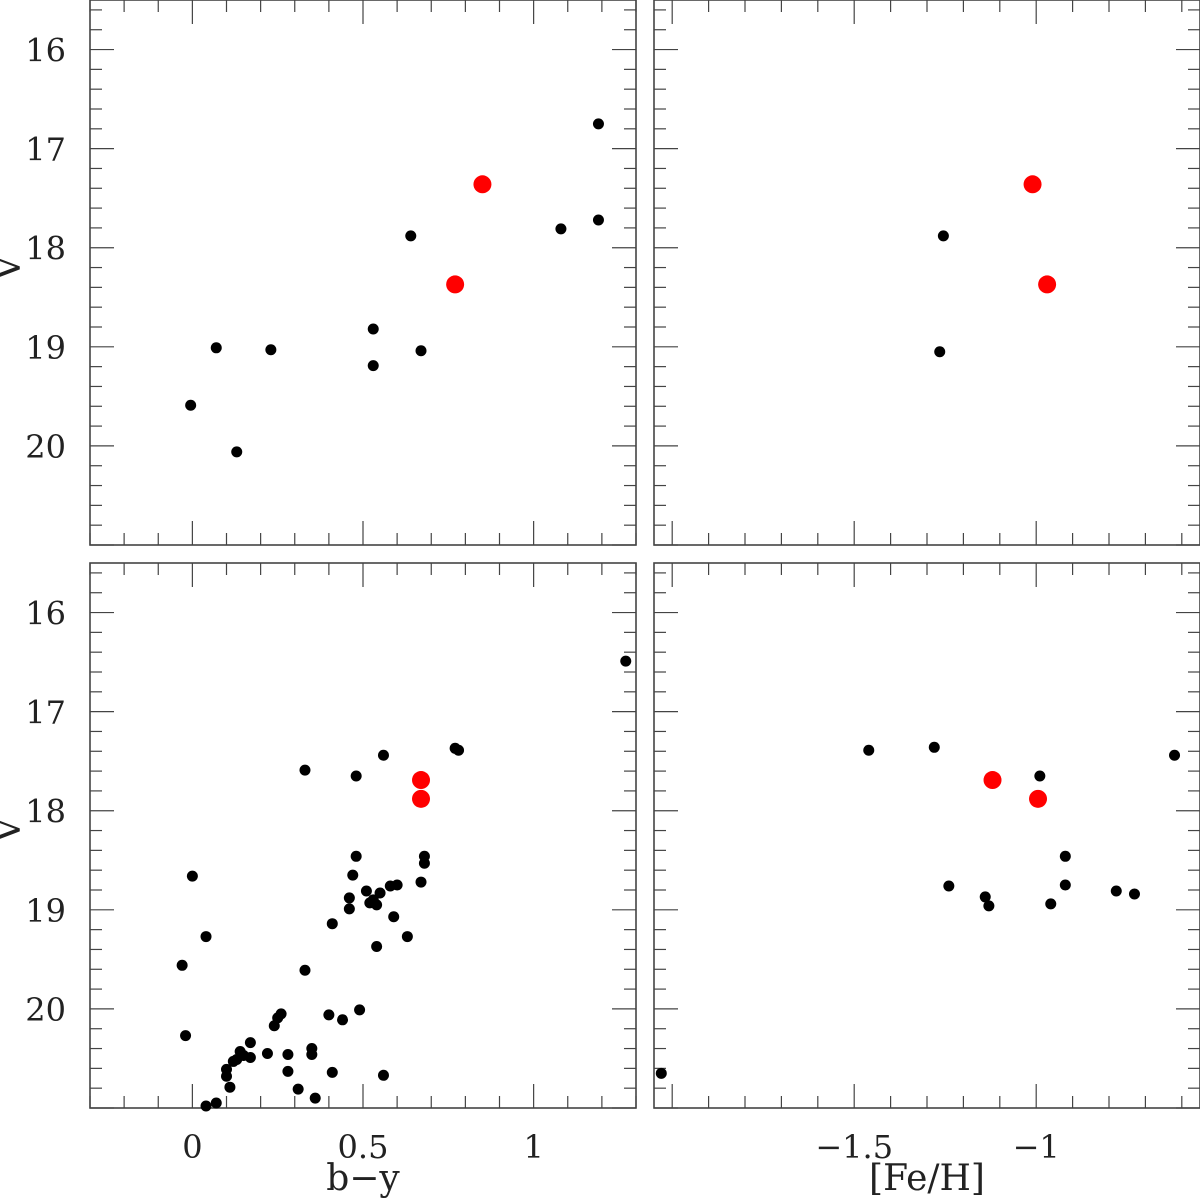 This screenshot has width=1200, height=1200. What do you see at coordinates (927, 1178) in the screenshot?
I see `x-axis-label-right: [Fe/H]` at bounding box center [927, 1178].